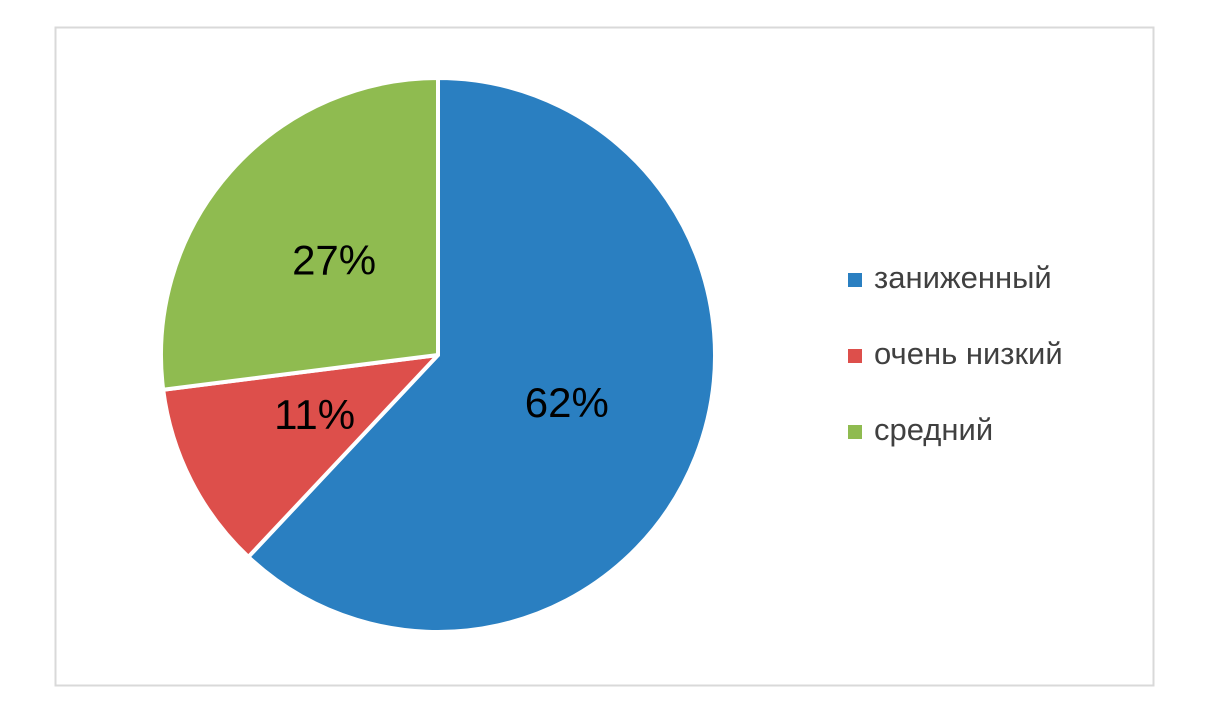 This screenshot has width=1211, height=710. Describe the element at coordinates (567, 402) in the screenshot. I see `data-label: 62%` at that location.